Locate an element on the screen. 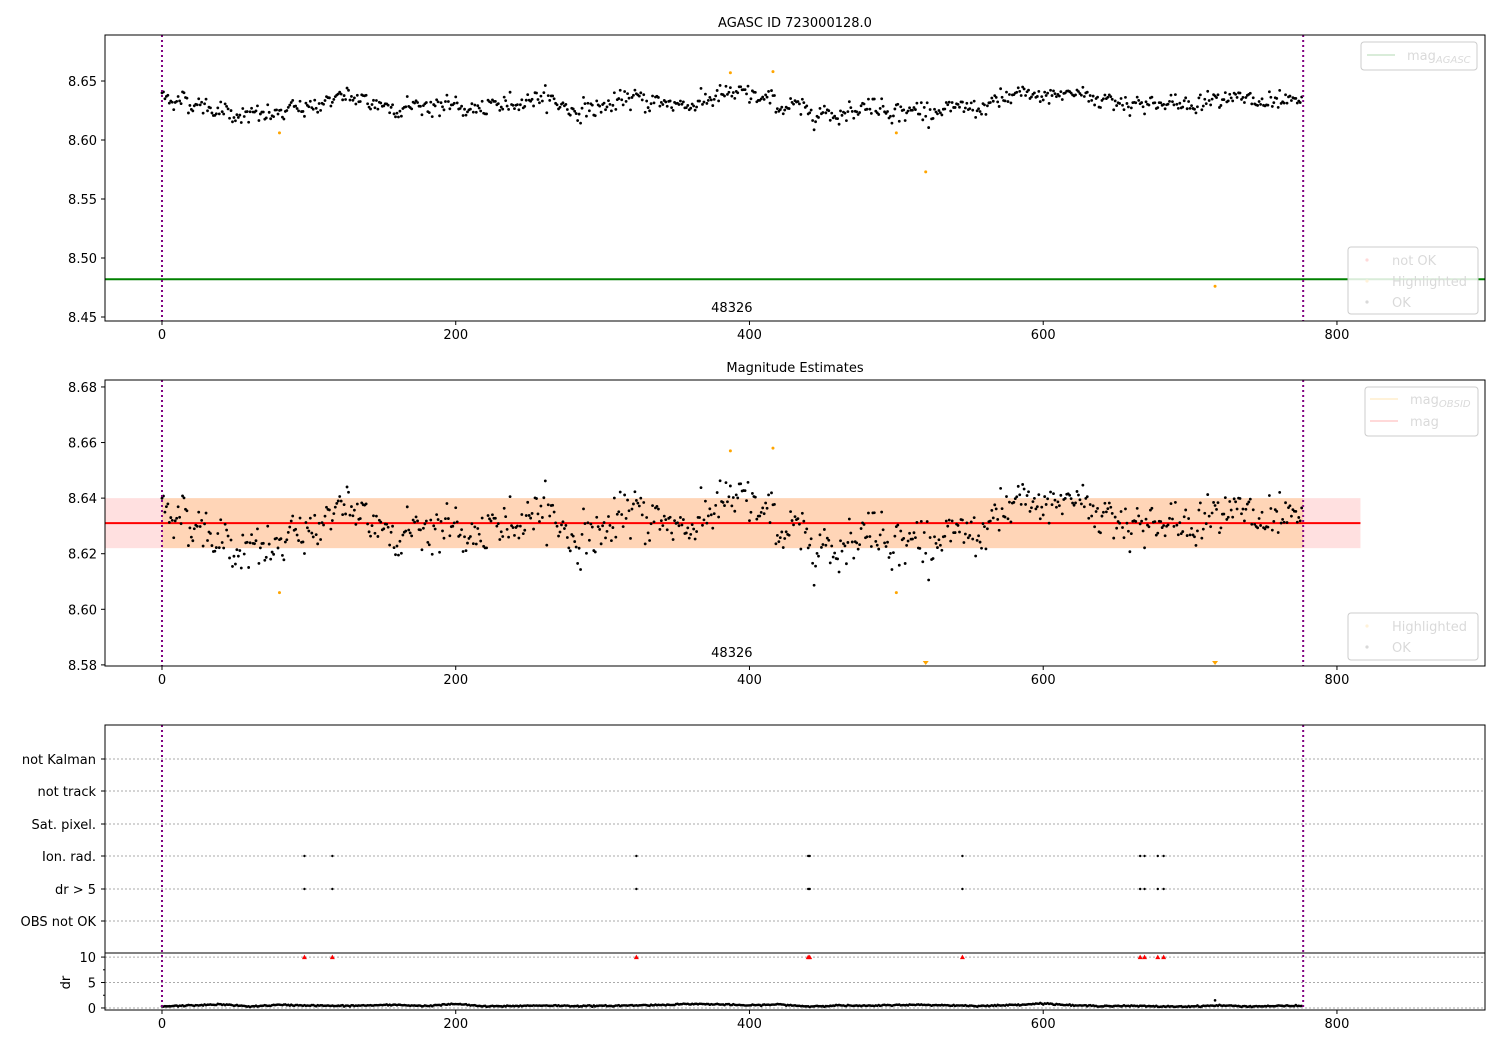 The width and height of the screenshot is (1500, 1054). highlighted-point is located at coordinates (279, 593).